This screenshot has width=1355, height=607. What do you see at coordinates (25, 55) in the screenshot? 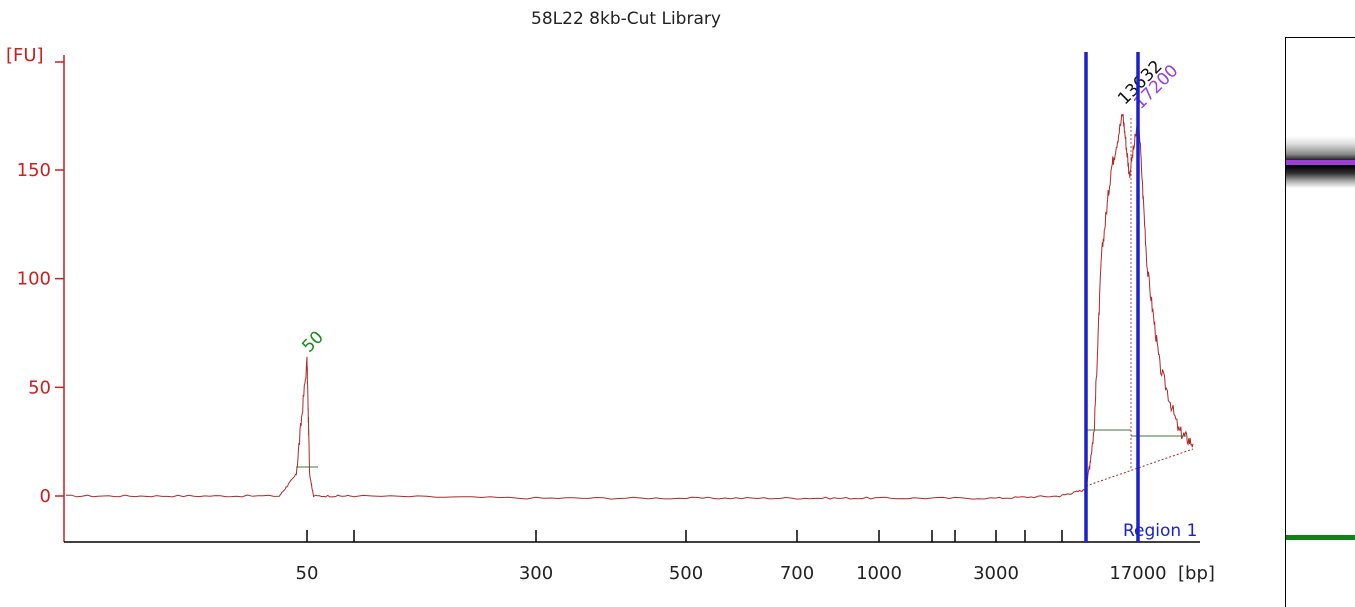
I see `y-axis-label: [FU]` at bounding box center [25, 55].